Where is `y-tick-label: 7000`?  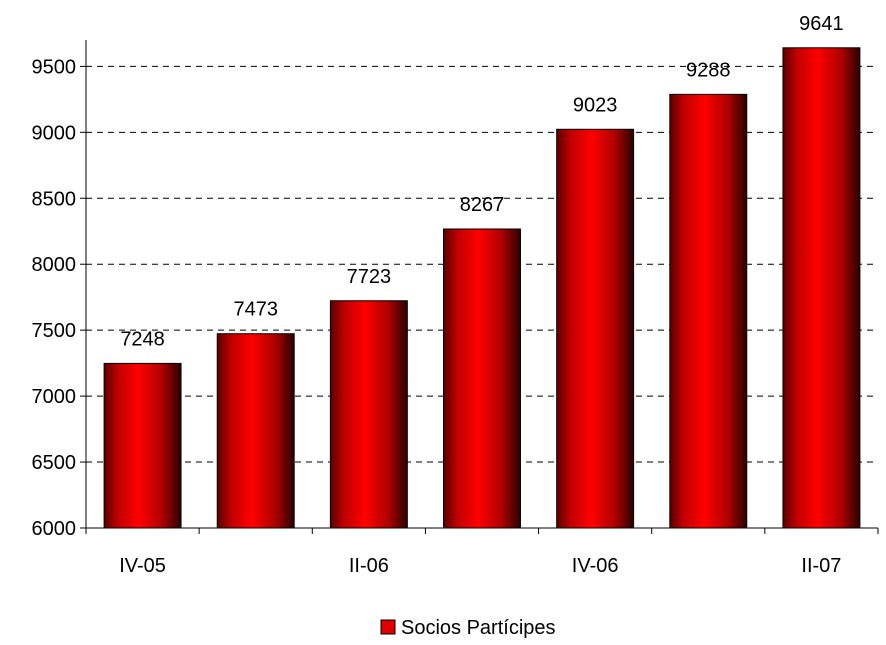 y-tick-label: 7000 is located at coordinates (54, 397).